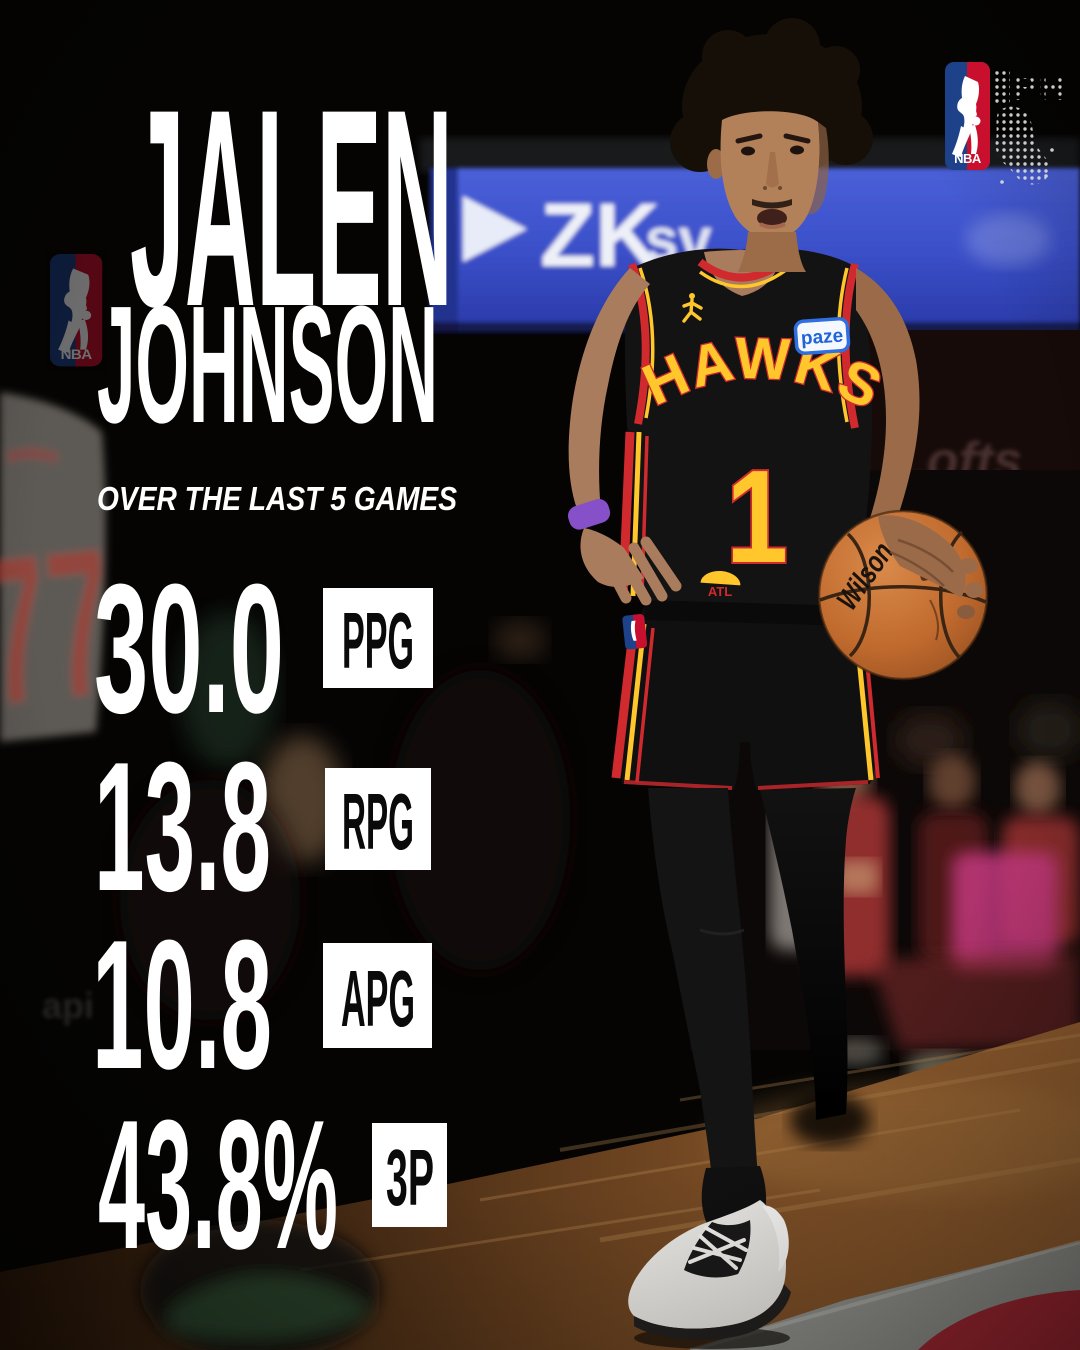  Describe the element at coordinates (189, 648) in the screenshot. I see `stat-value: 30.0` at that location.